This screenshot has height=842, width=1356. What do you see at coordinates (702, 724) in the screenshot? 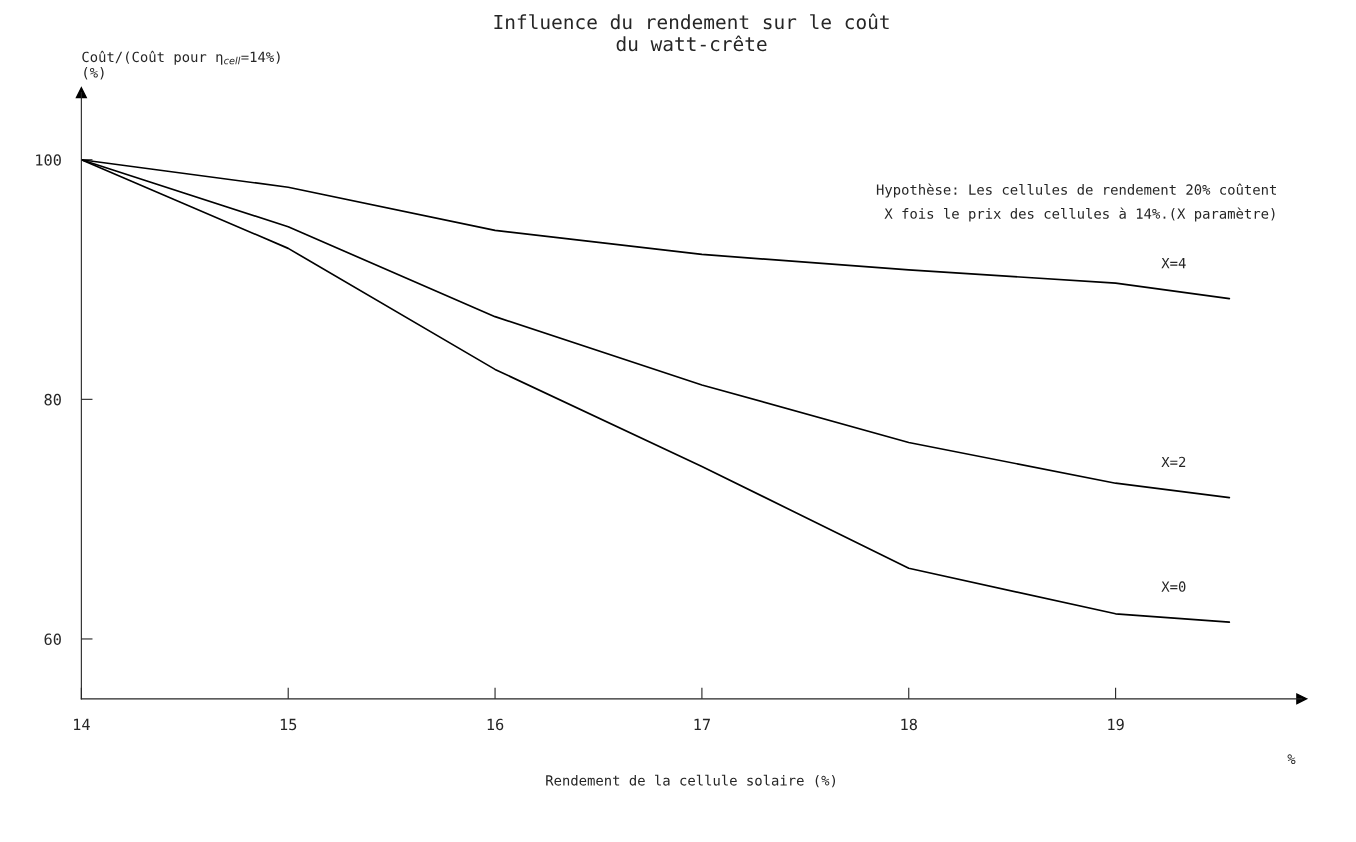
I see `x-tick-label: 17` at bounding box center [702, 724].